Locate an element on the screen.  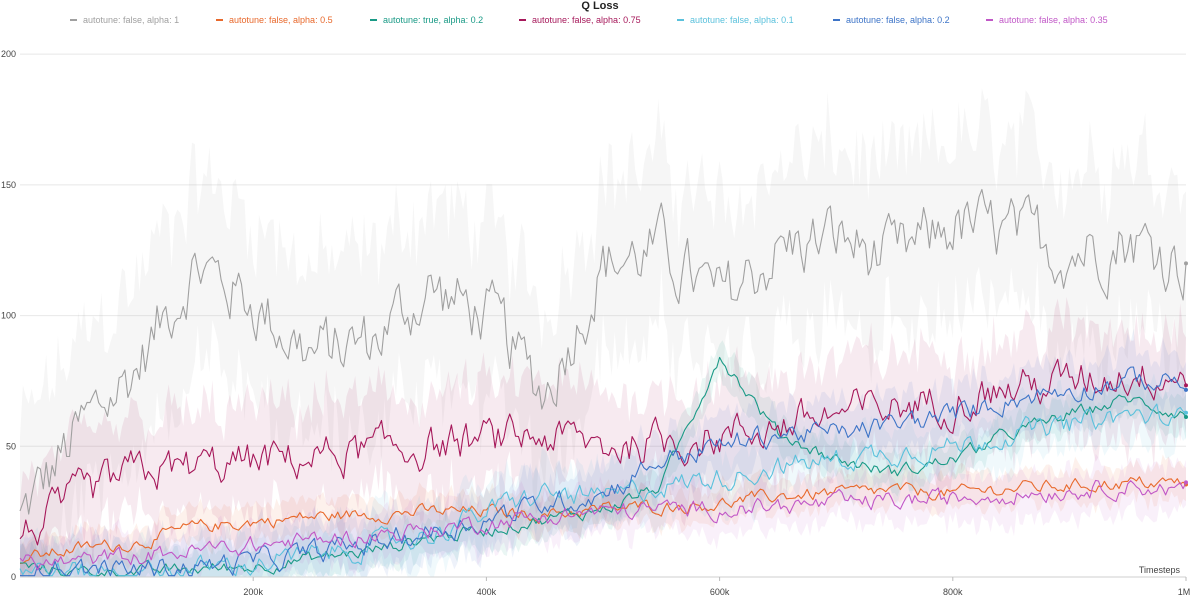
legend-item-label: autotune: false, alpha: 0.1 is located at coordinates (742, 20).